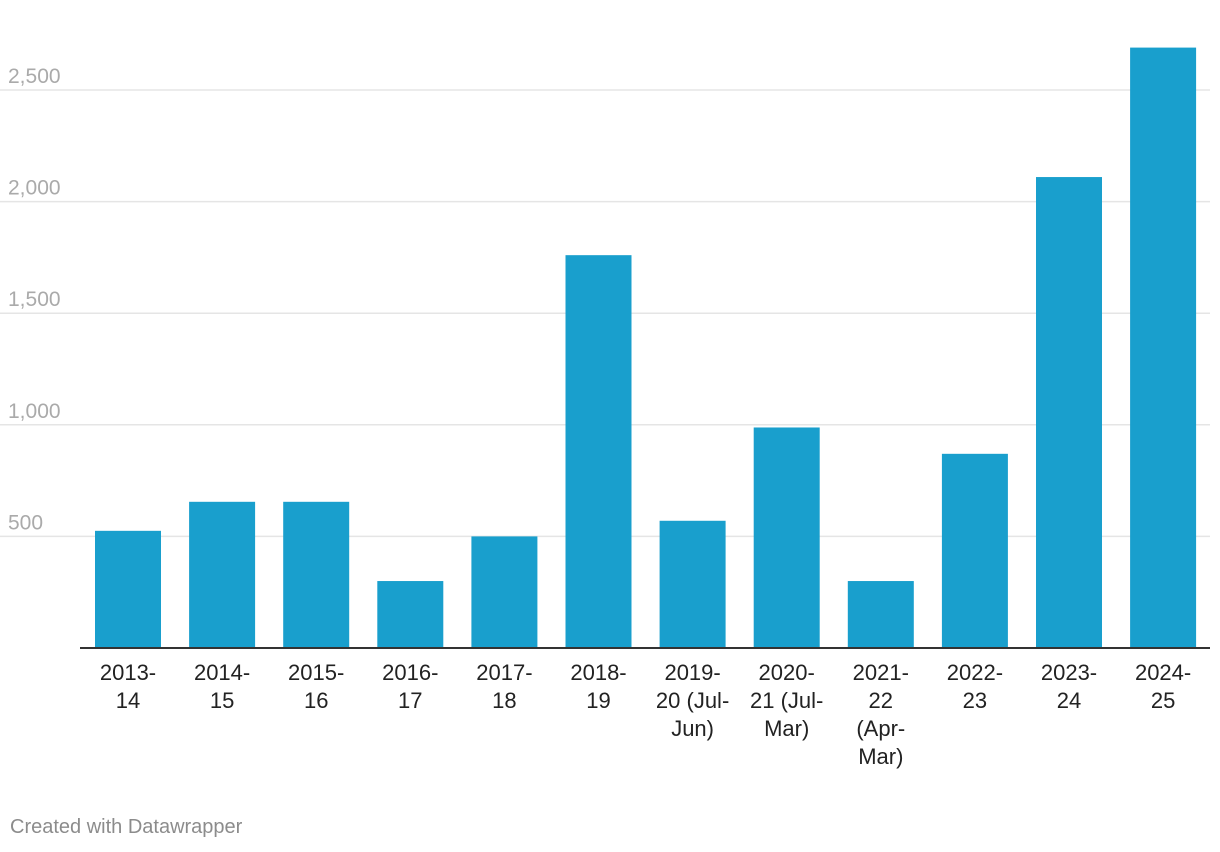 This screenshot has height=852, width=1220. What do you see at coordinates (881, 714) in the screenshot?
I see `x-tick-label: 2021-22 (Apr-Mar)` at bounding box center [881, 714].